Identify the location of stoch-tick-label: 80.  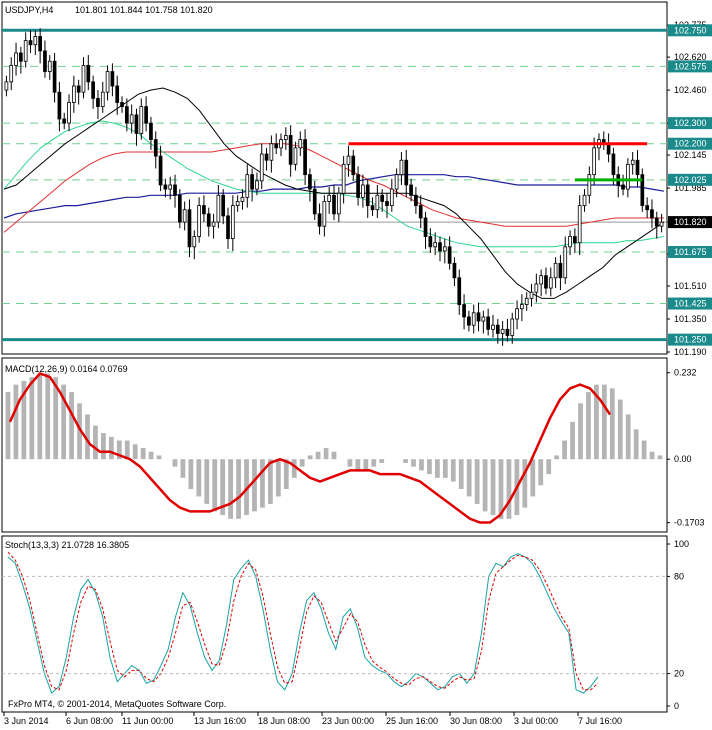
(679, 576).